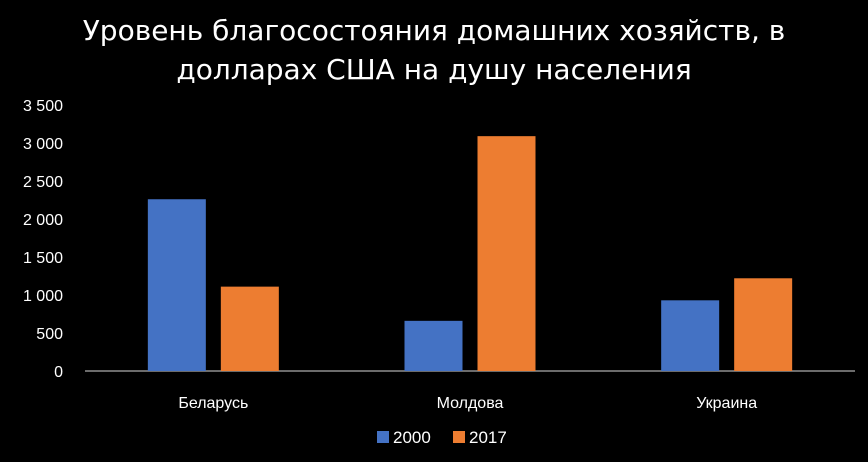 The width and height of the screenshot is (868, 462). I want to click on y-tick-label: 1 000, so click(43, 296).